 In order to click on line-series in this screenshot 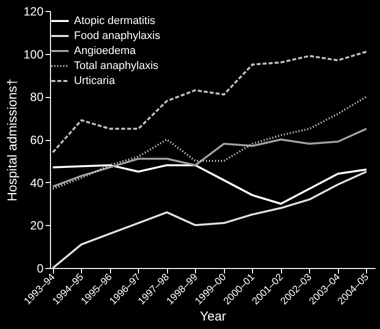, I will do `click(210, 184)`.